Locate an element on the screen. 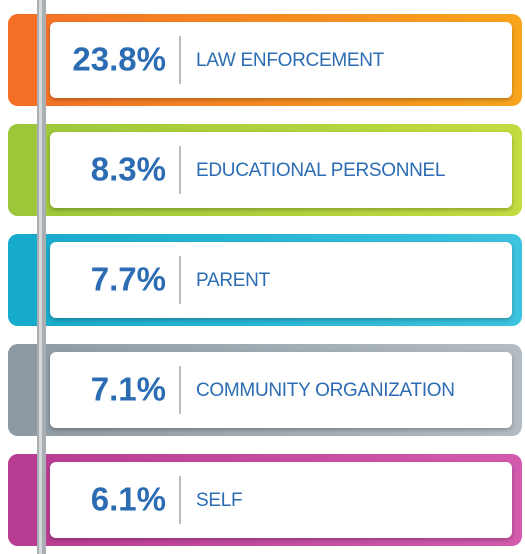 Image resolution: width=525 pixels, height=554 pixels. label: EDUCATIONAL PERSONNEL is located at coordinates (320, 170).